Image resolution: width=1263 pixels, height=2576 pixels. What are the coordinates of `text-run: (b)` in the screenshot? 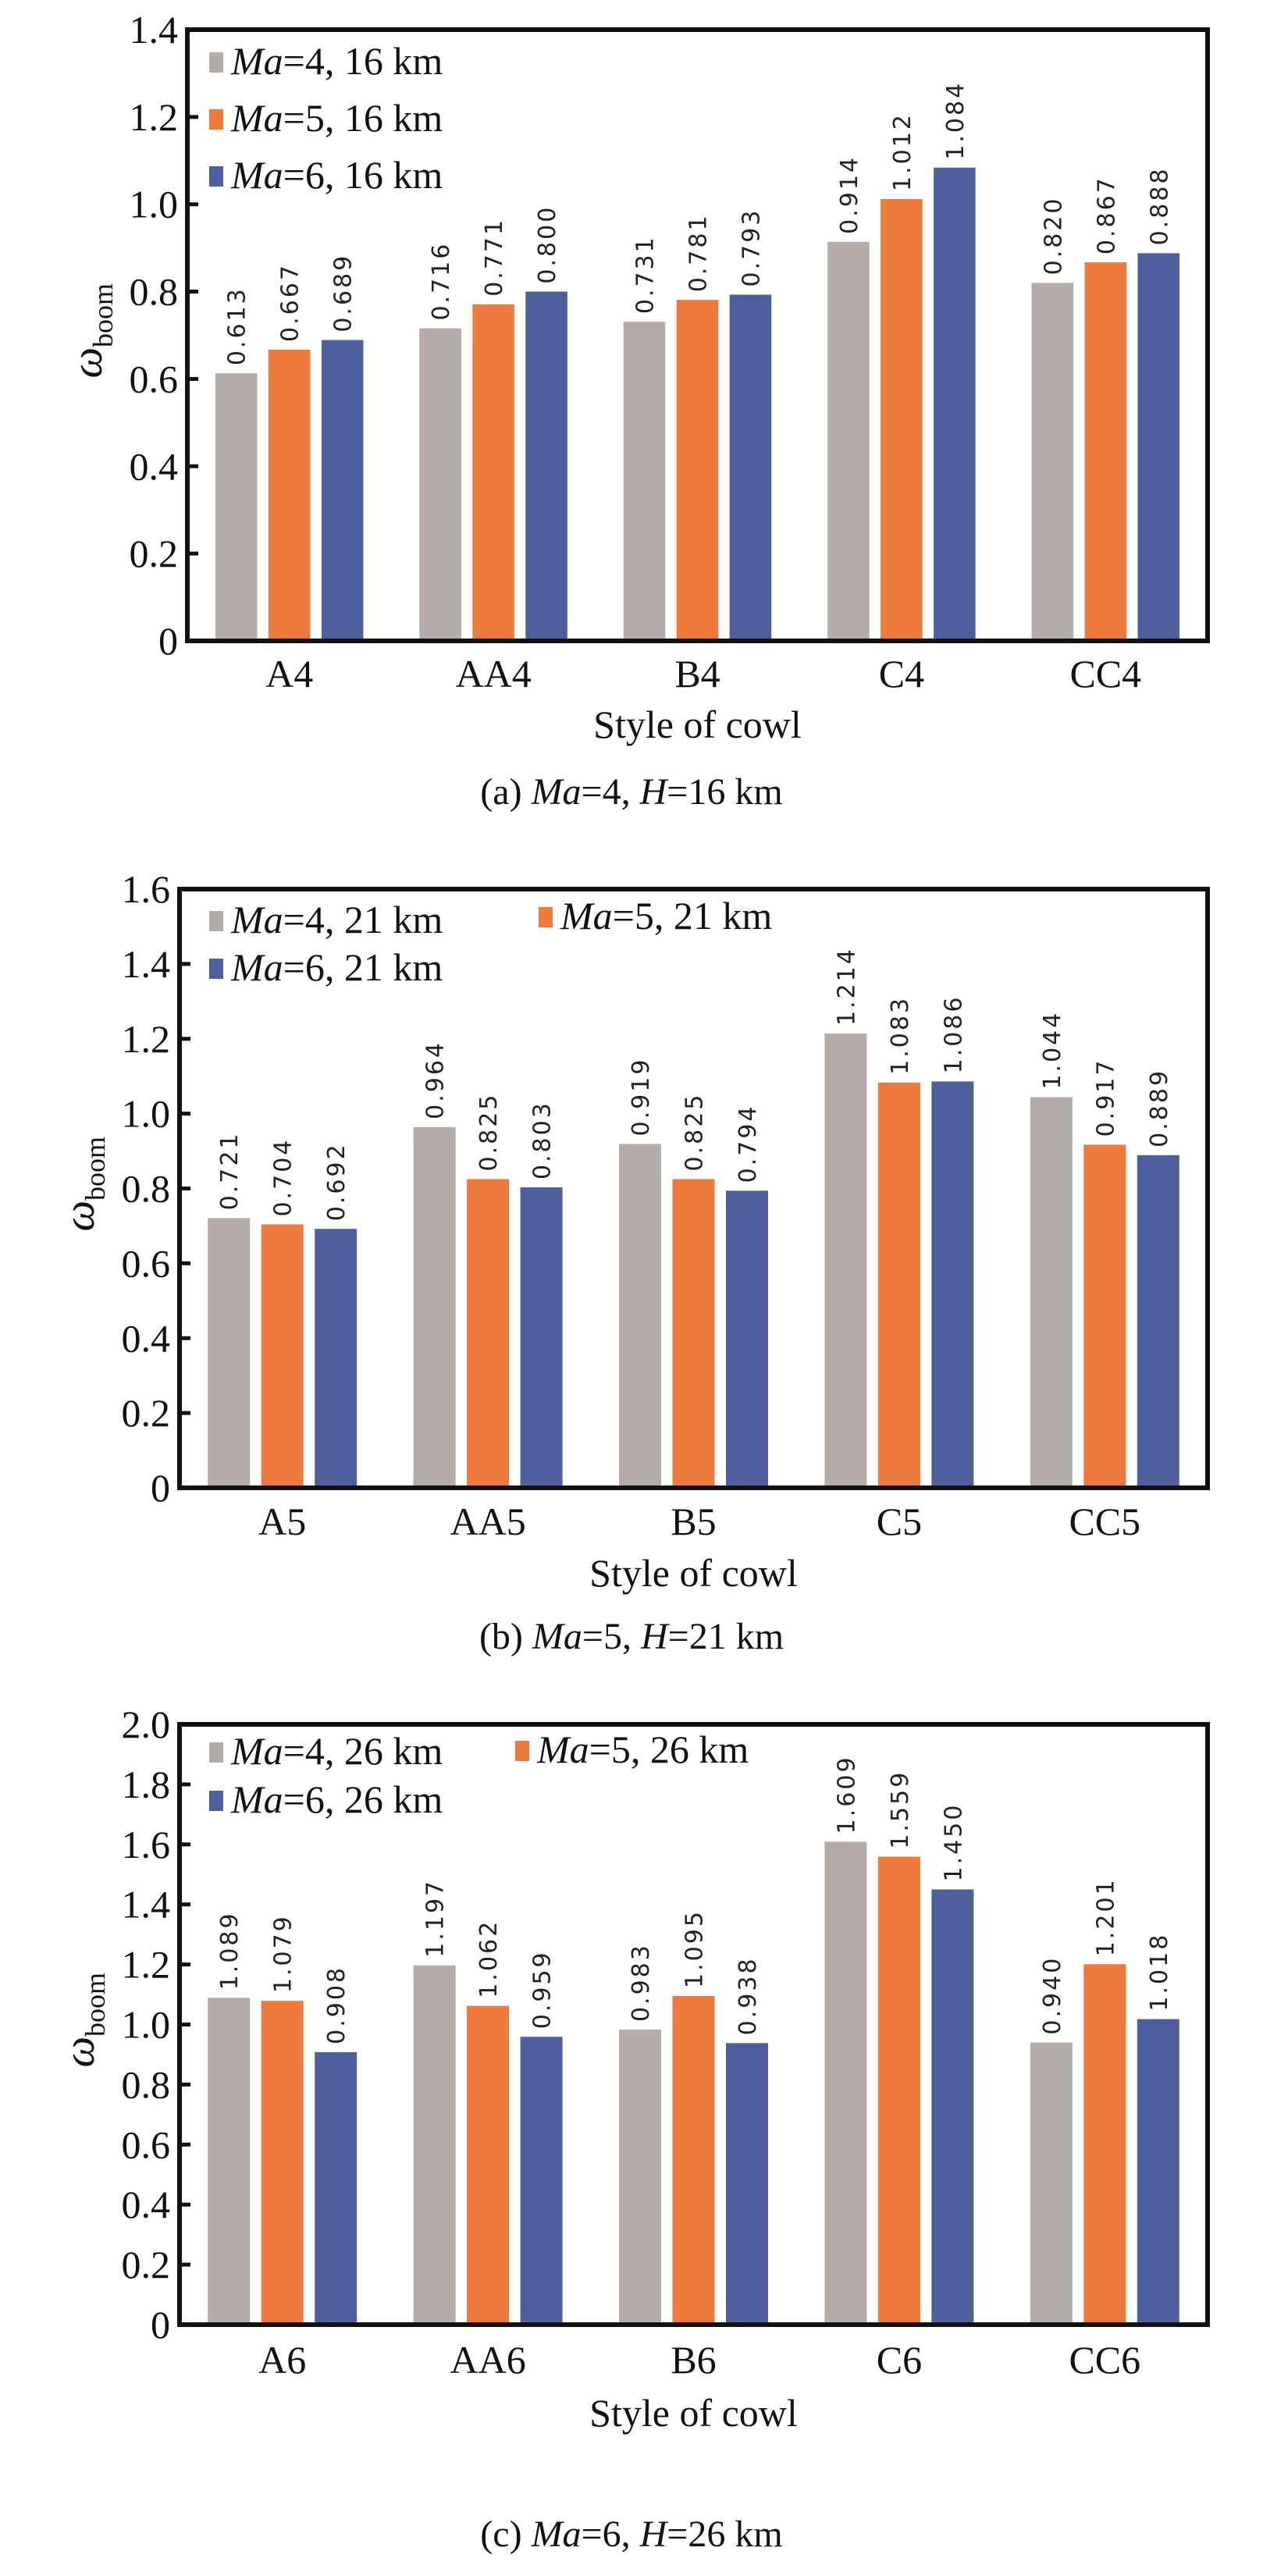 It's located at (505, 1636).